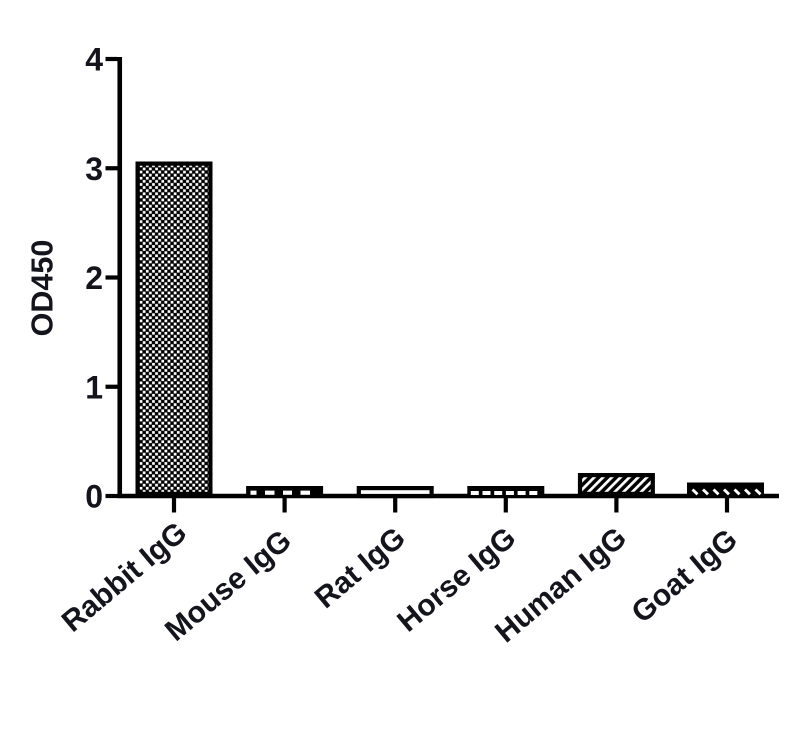 Image resolution: width=800 pixels, height=744 pixels. What do you see at coordinates (94, 169) in the screenshot?
I see `svg-text: 3` at bounding box center [94, 169].